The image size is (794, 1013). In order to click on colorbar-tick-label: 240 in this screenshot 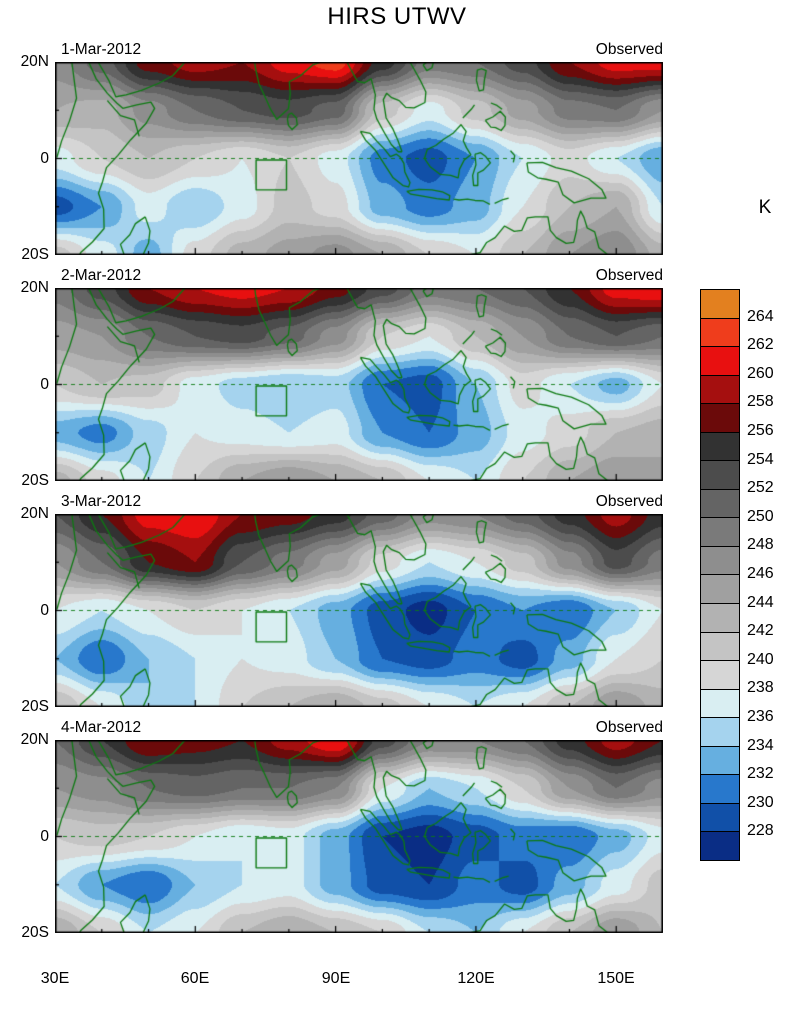, I will do `click(760, 659)`.